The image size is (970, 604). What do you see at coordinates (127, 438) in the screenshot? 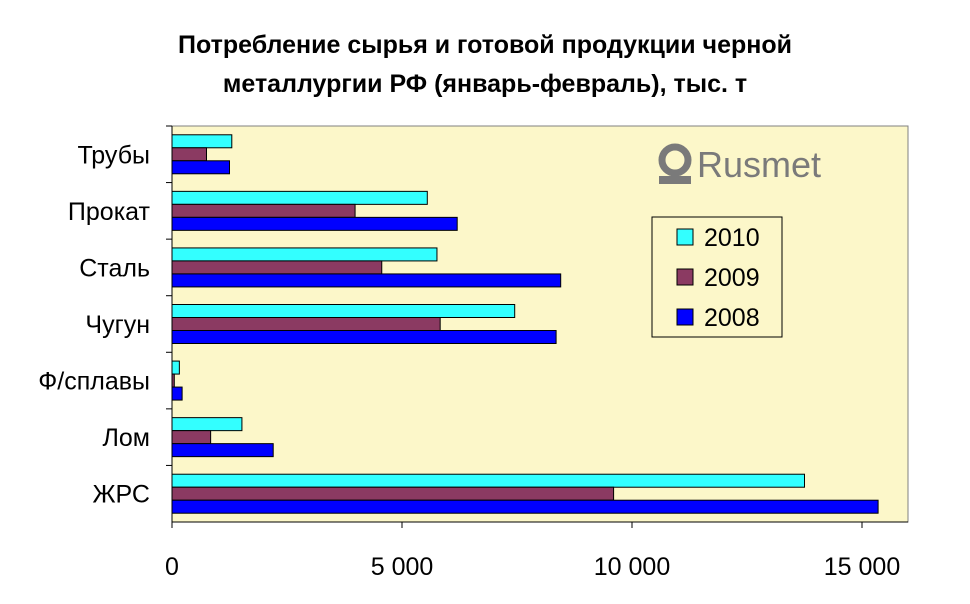
I see `category-label: Лом` at bounding box center [127, 438].